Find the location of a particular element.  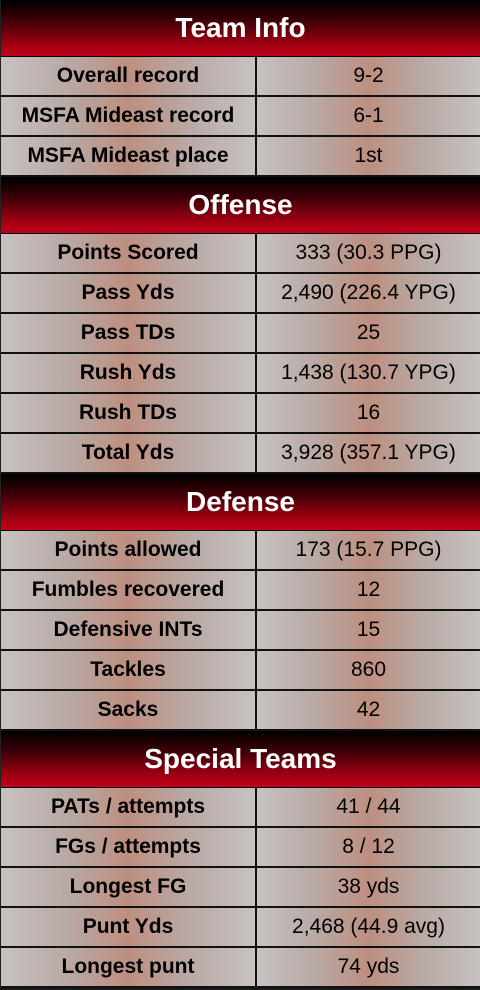

row-value: 1st is located at coordinates (368, 156).